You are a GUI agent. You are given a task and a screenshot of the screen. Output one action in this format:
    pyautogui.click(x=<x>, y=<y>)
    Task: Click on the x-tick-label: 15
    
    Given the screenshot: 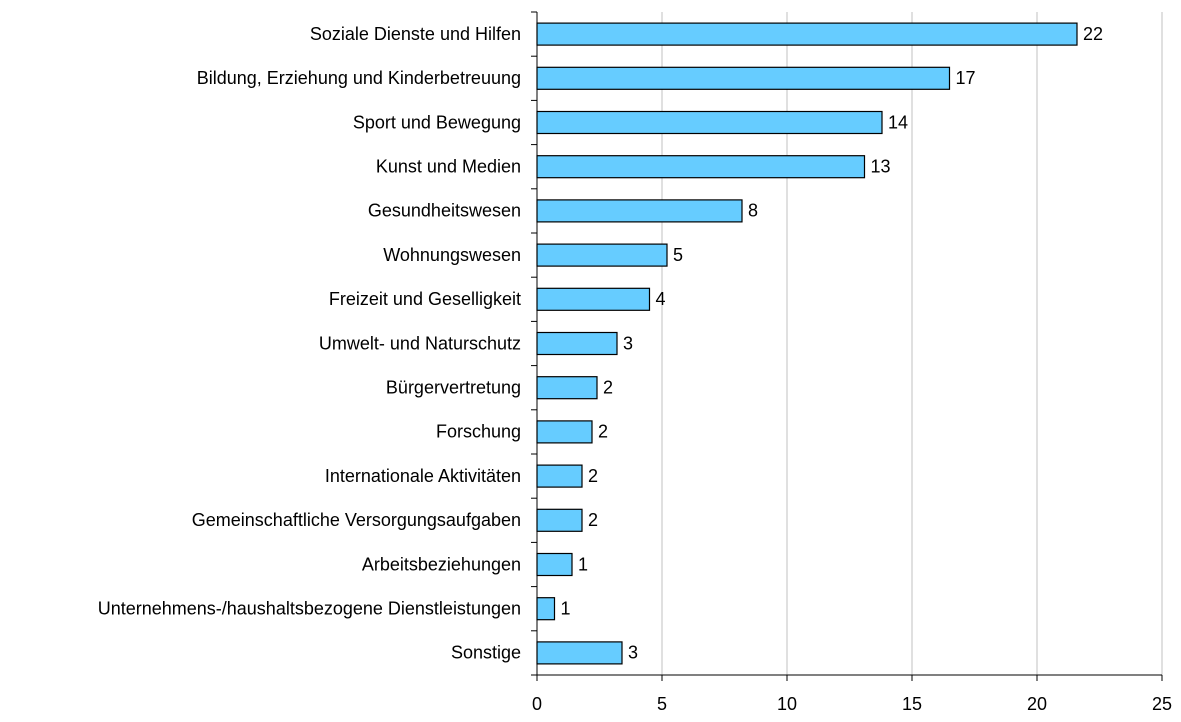 What is the action you would take?
    pyautogui.click(x=912, y=704)
    